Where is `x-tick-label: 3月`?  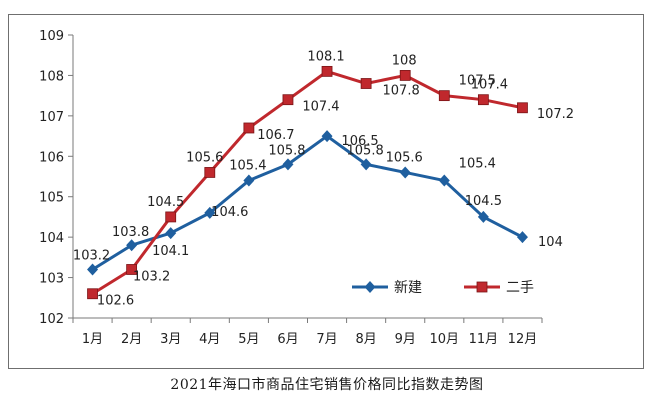
x-tick-label: 3月 is located at coordinates (170, 339).